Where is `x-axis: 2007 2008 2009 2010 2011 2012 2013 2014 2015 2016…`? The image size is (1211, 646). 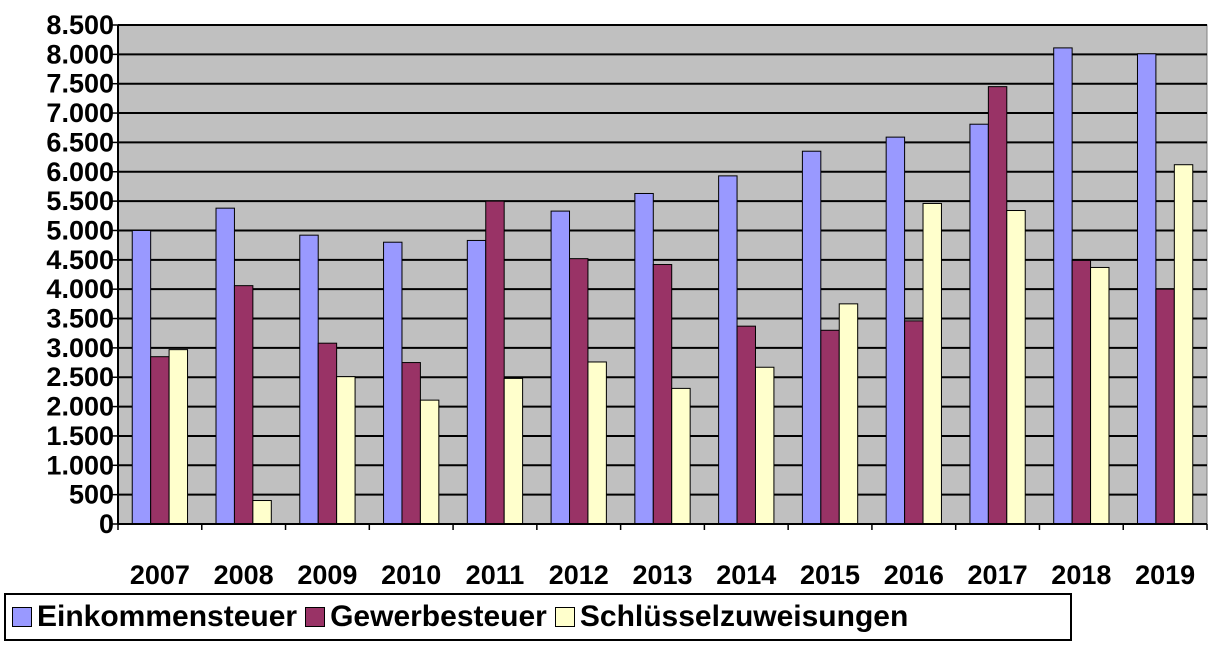 x-axis: 2007 2008 2009 2010 2011 2012 2013 2014 2015 2016… is located at coordinates (662, 556).